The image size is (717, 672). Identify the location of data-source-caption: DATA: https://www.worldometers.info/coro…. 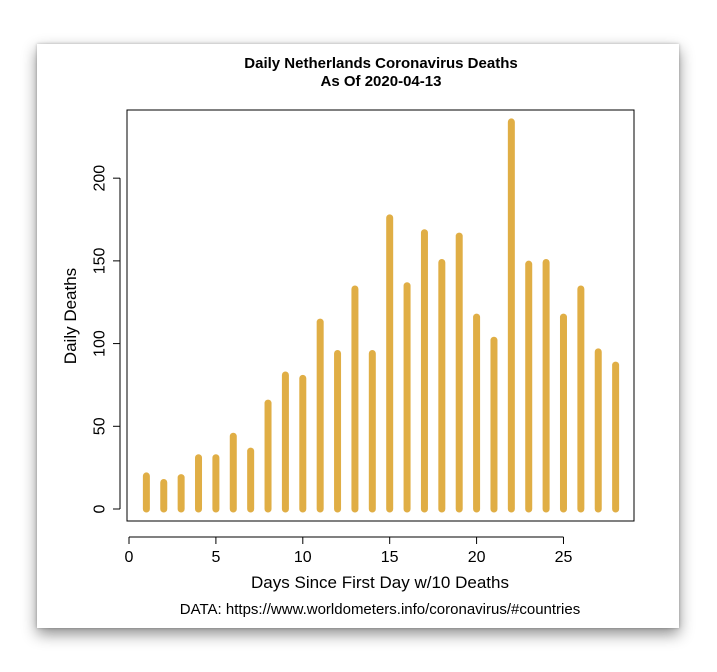
(380, 609).